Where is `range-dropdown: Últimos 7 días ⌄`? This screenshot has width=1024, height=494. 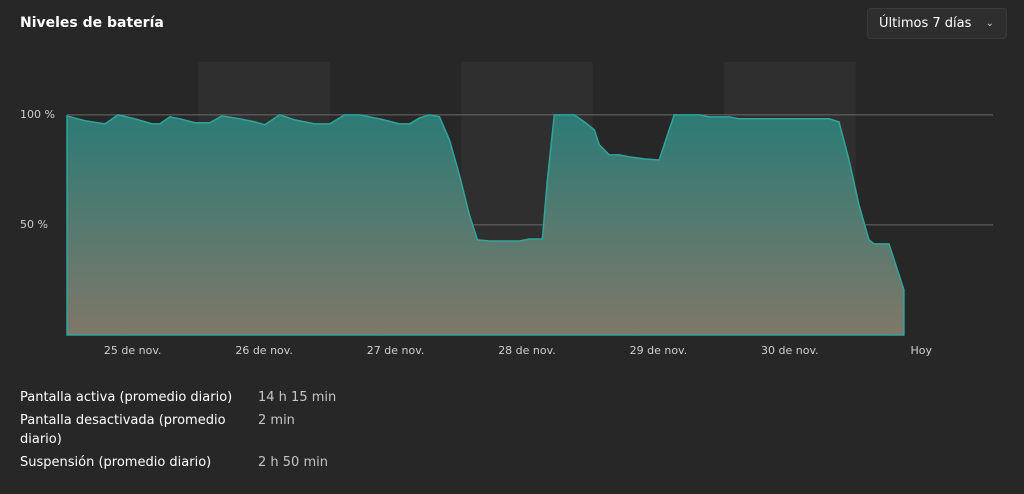 range-dropdown: Últimos 7 días ⌄ is located at coordinates (937, 23).